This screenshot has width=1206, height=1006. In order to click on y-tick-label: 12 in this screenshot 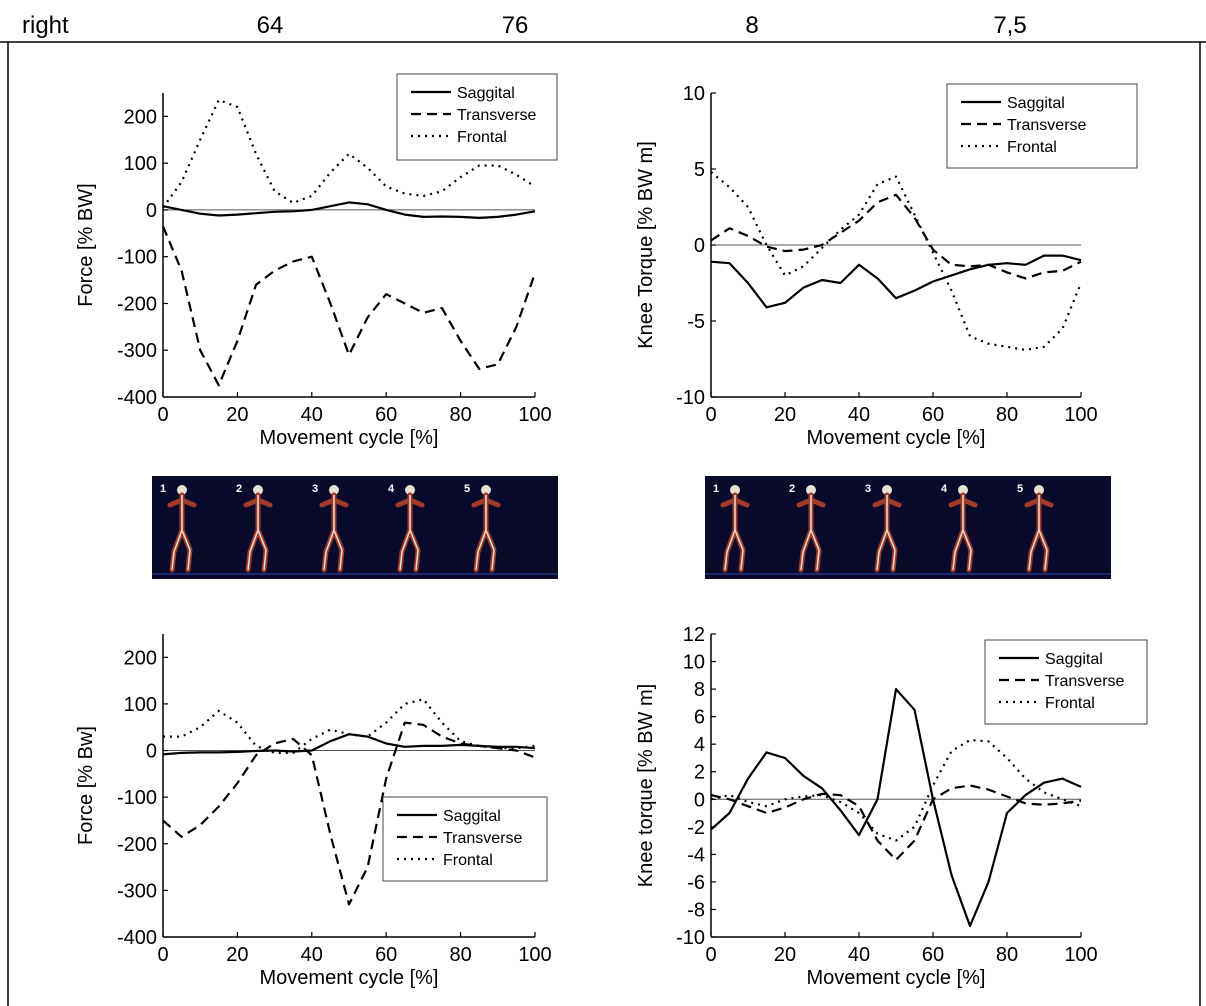, I will do `click(694, 635)`.